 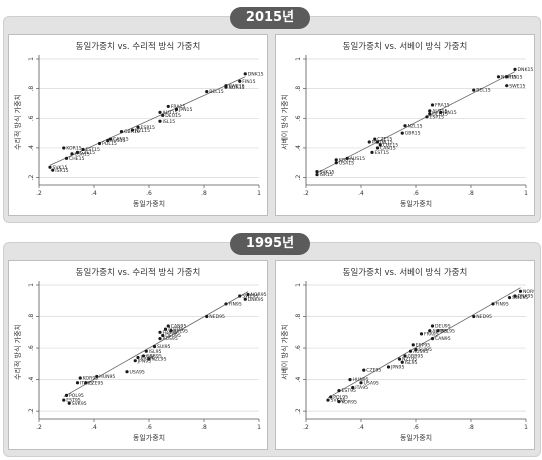 I want to click on point-label: FRA95, so click(x=431, y=334).